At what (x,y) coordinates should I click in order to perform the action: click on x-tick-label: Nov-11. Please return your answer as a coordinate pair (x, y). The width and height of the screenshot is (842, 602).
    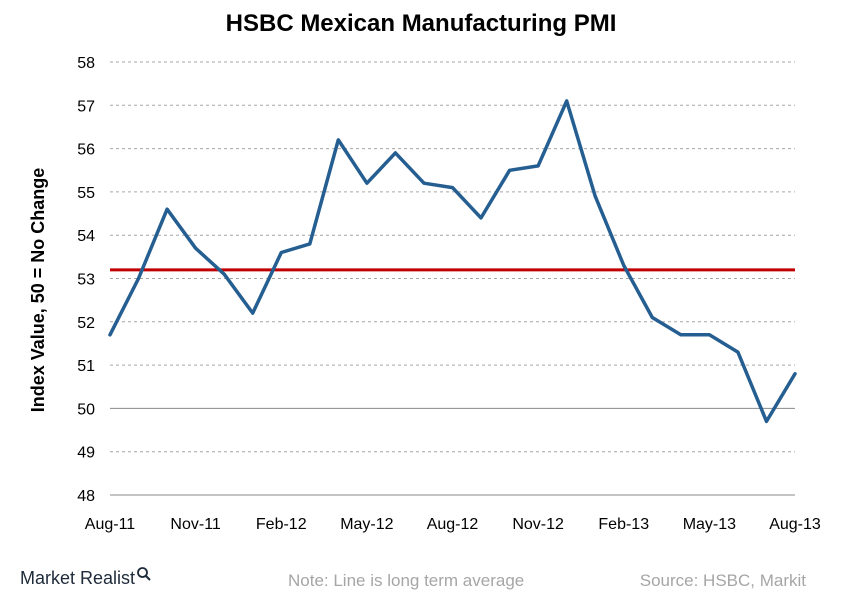
    Looking at the image, I should click on (195, 524).